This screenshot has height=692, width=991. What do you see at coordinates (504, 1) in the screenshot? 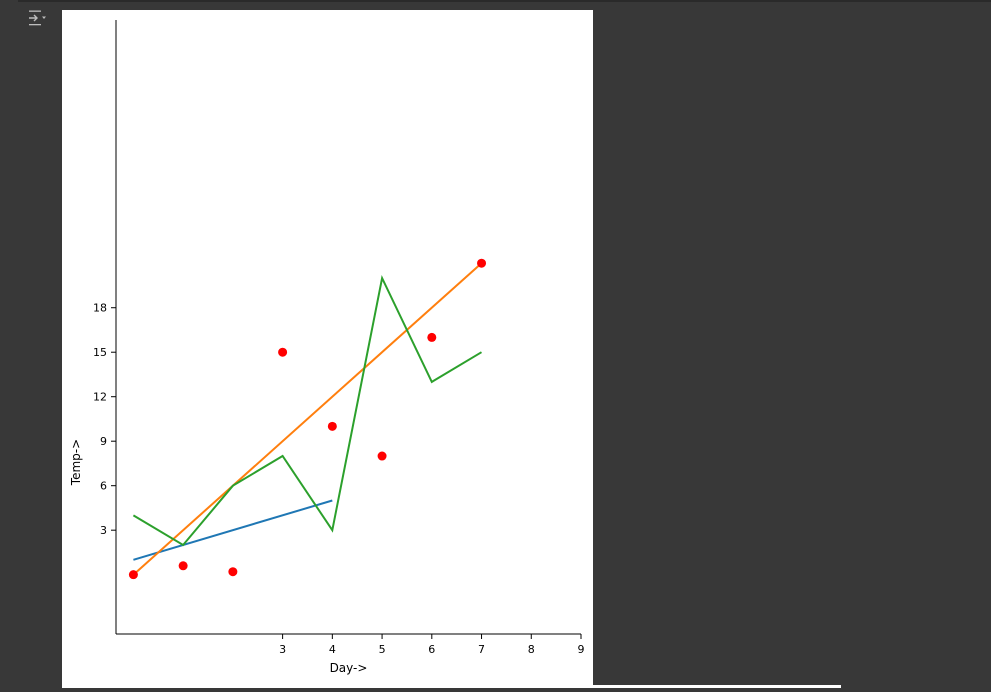
I see `cell-top-border` at bounding box center [504, 1].